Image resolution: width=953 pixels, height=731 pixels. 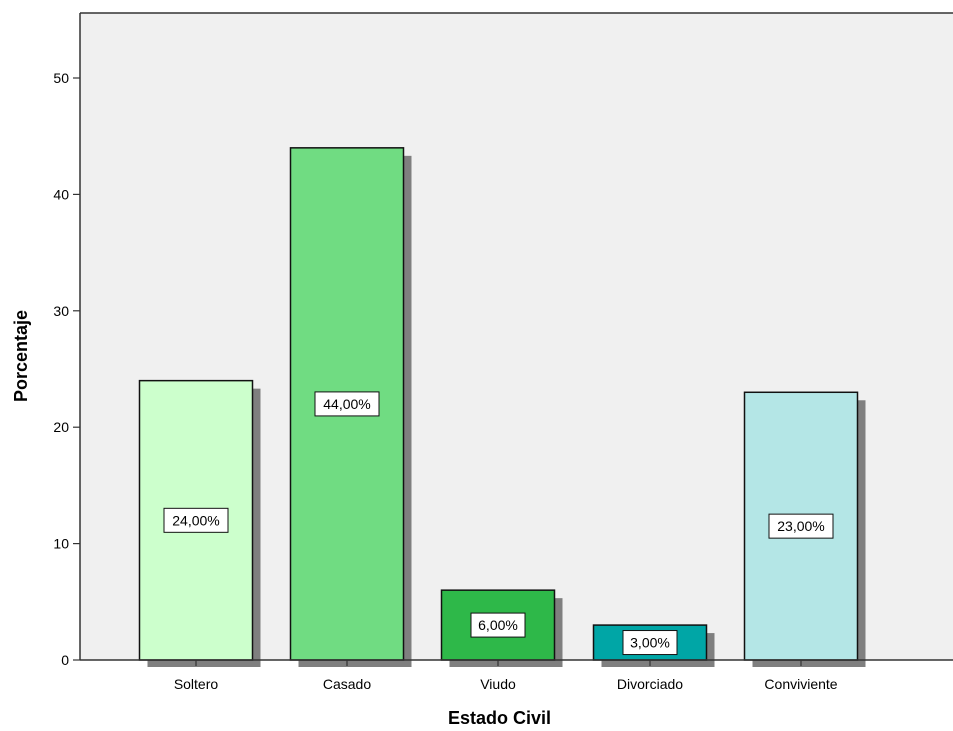 I want to click on data-label: 23,00%, so click(x=801, y=526).